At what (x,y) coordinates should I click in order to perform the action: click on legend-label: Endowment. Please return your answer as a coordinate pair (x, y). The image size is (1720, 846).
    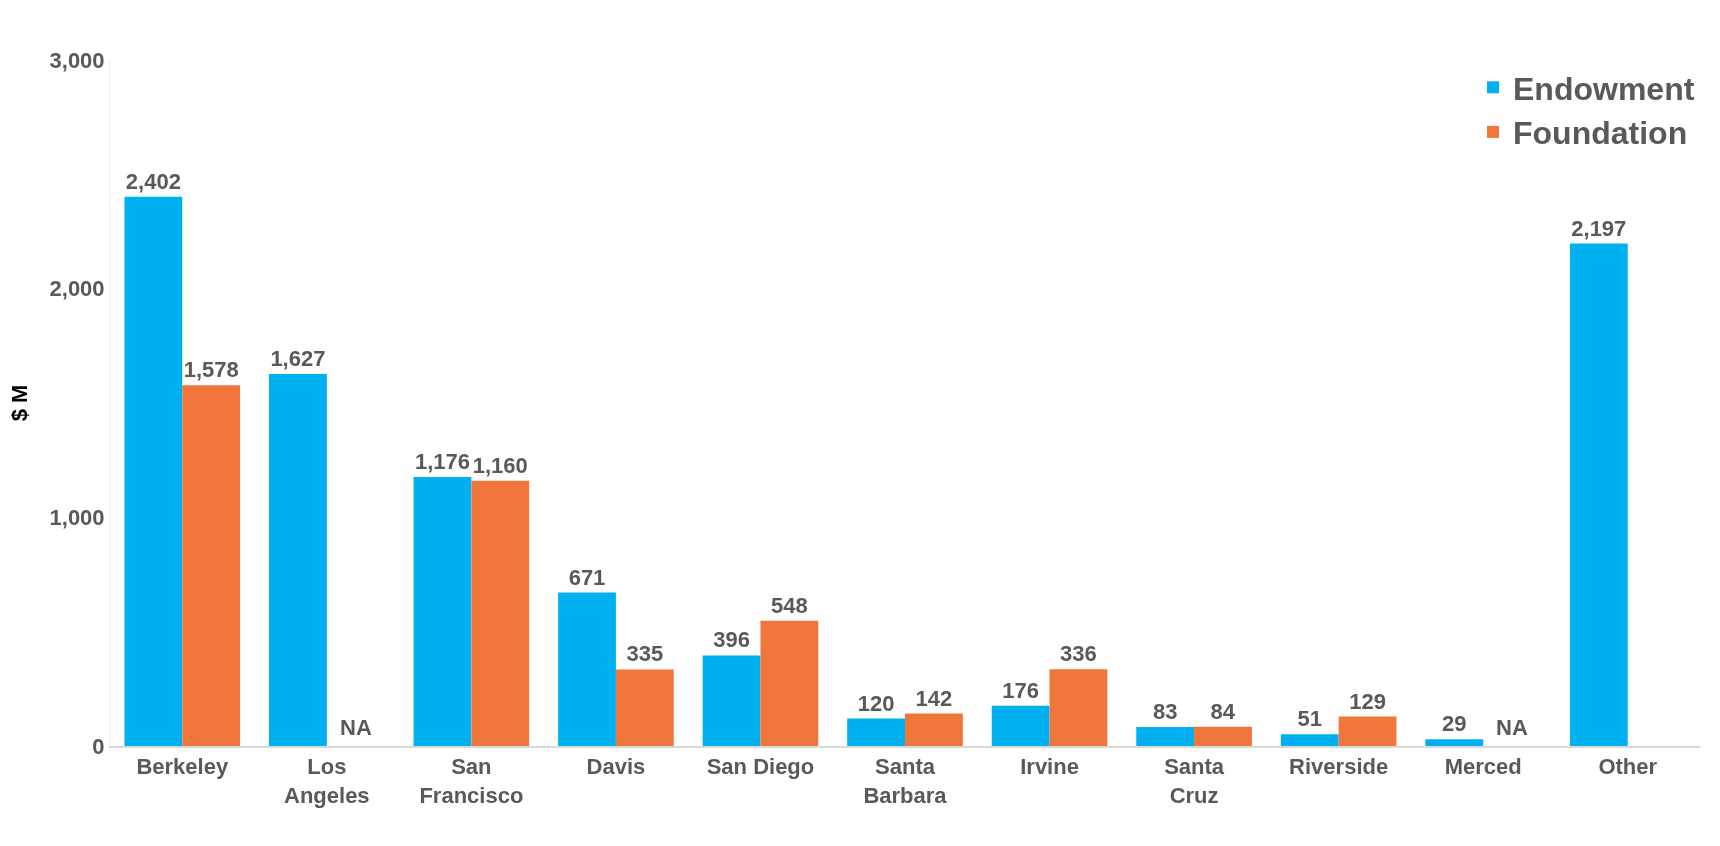
    Looking at the image, I should click on (1604, 88).